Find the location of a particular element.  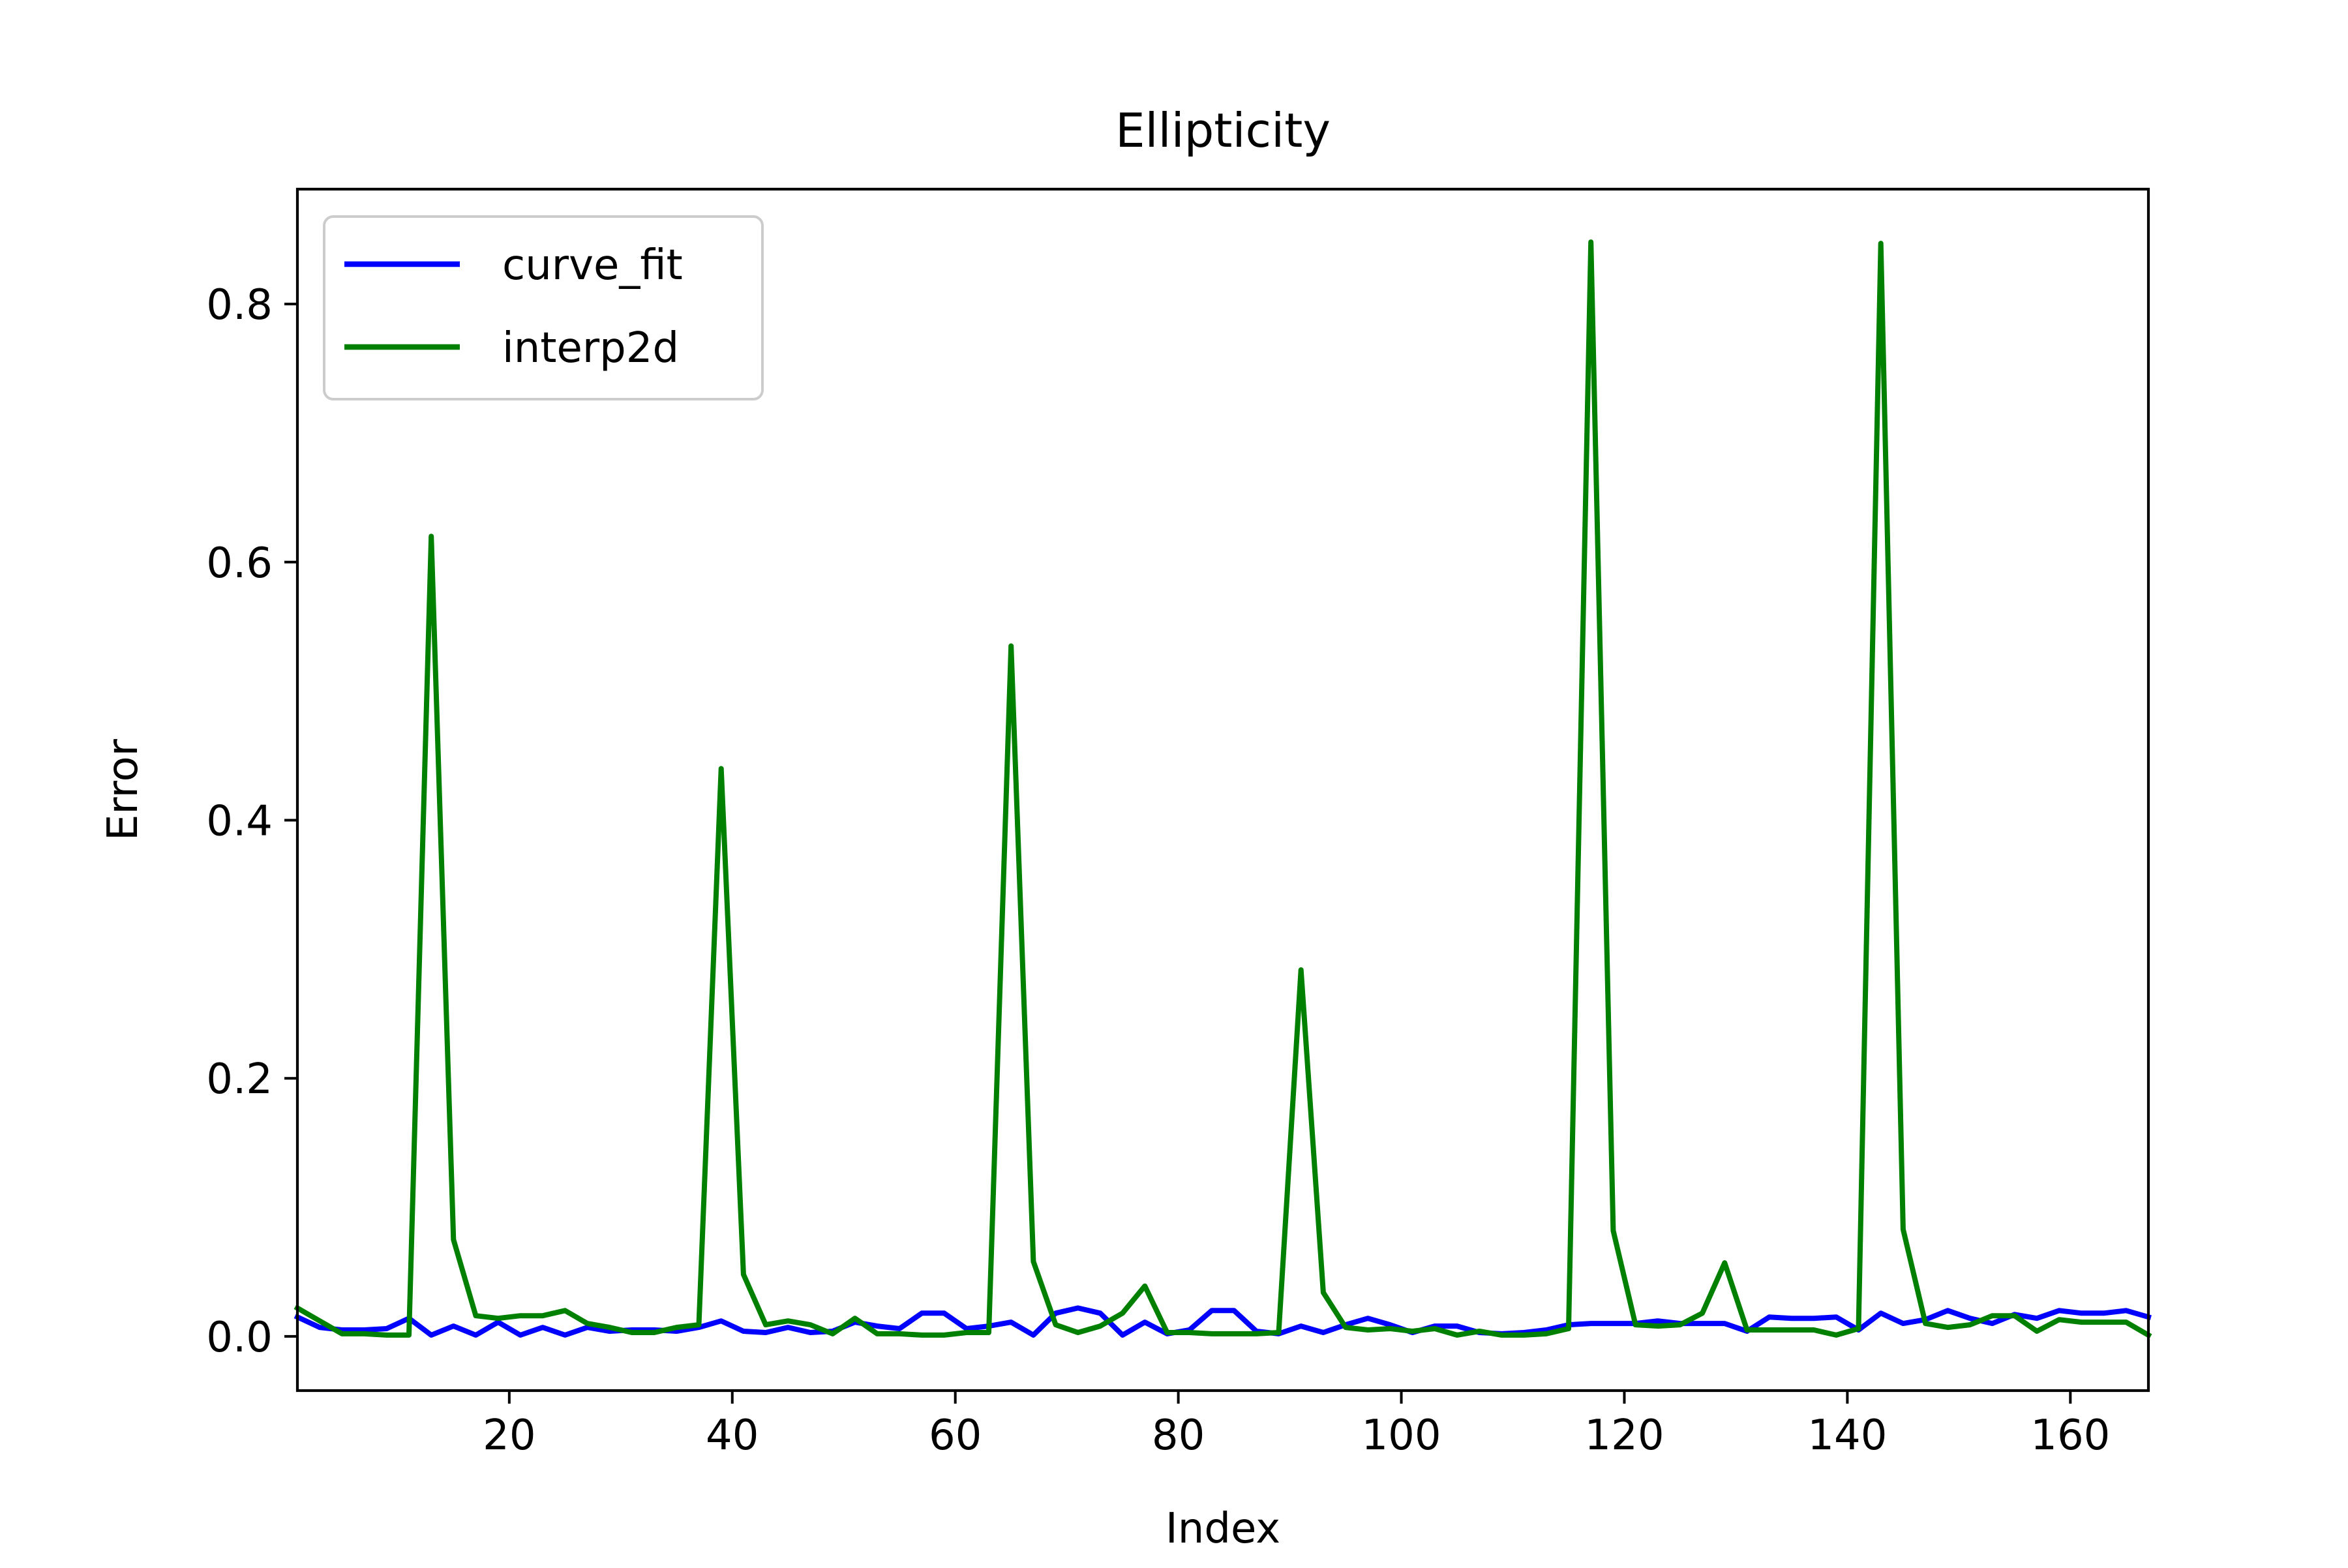

x-axis-label: Index is located at coordinates (1223, 1529).